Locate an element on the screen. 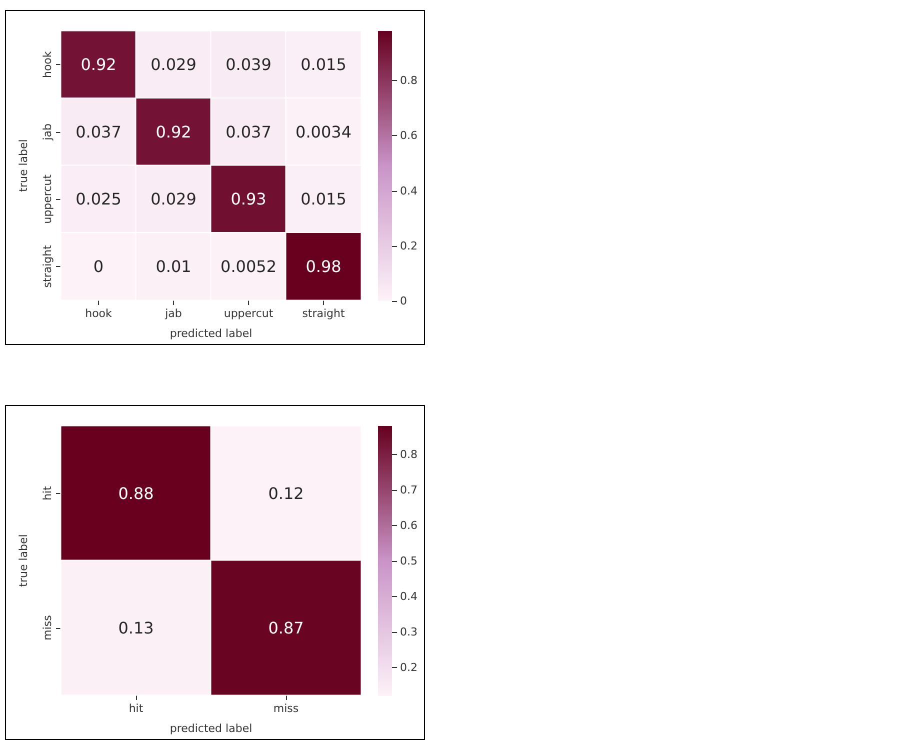 This screenshot has height=744, width=901. y-tick-label: uppercut is located at coordinates (47, 199).